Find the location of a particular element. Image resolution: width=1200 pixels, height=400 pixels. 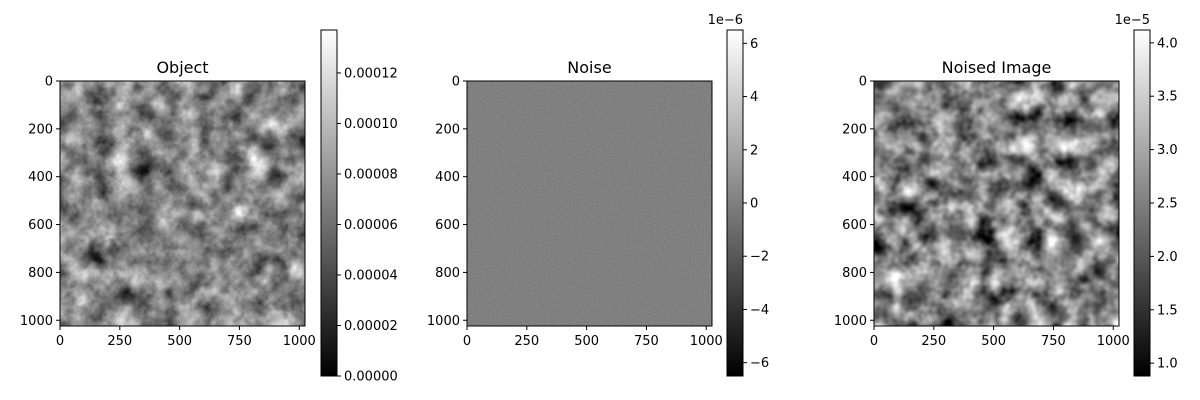

x-tick-label-1-4: 1000 is located at coordinates (706, 341).